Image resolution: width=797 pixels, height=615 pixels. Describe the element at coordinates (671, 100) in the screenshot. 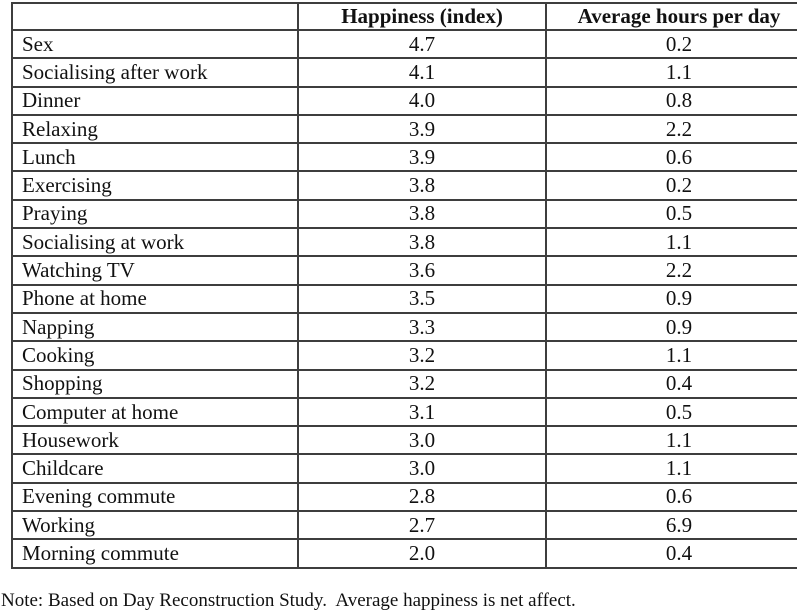

I see `hours-value-cell: 0.8` at that location.